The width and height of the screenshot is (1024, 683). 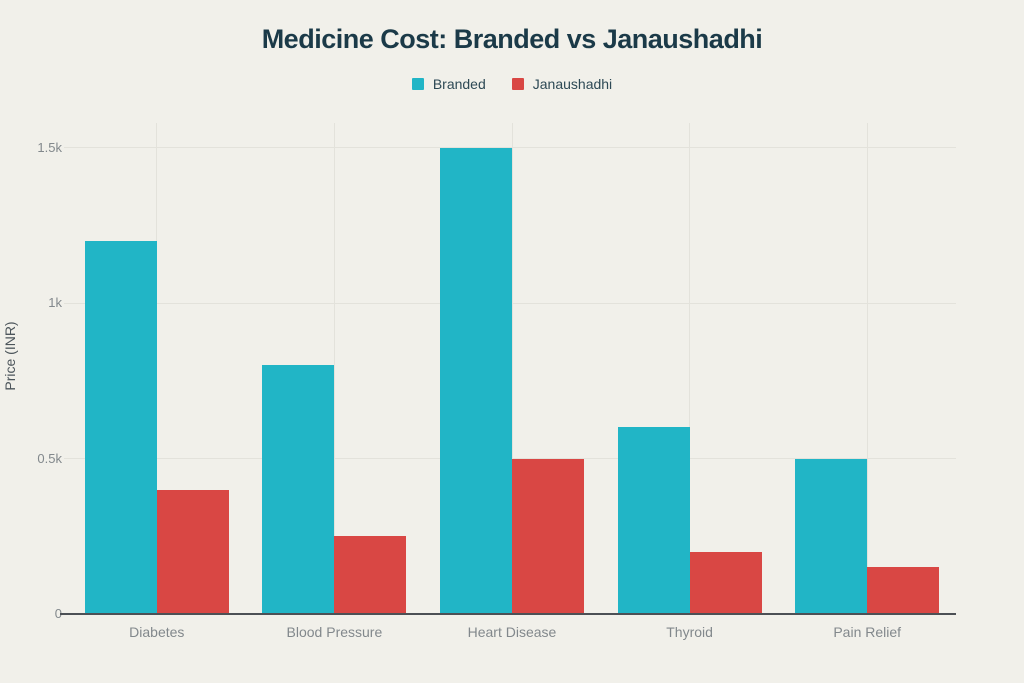 I want to click on gridline-v-blood-pressure, so click(x=334, y=368).